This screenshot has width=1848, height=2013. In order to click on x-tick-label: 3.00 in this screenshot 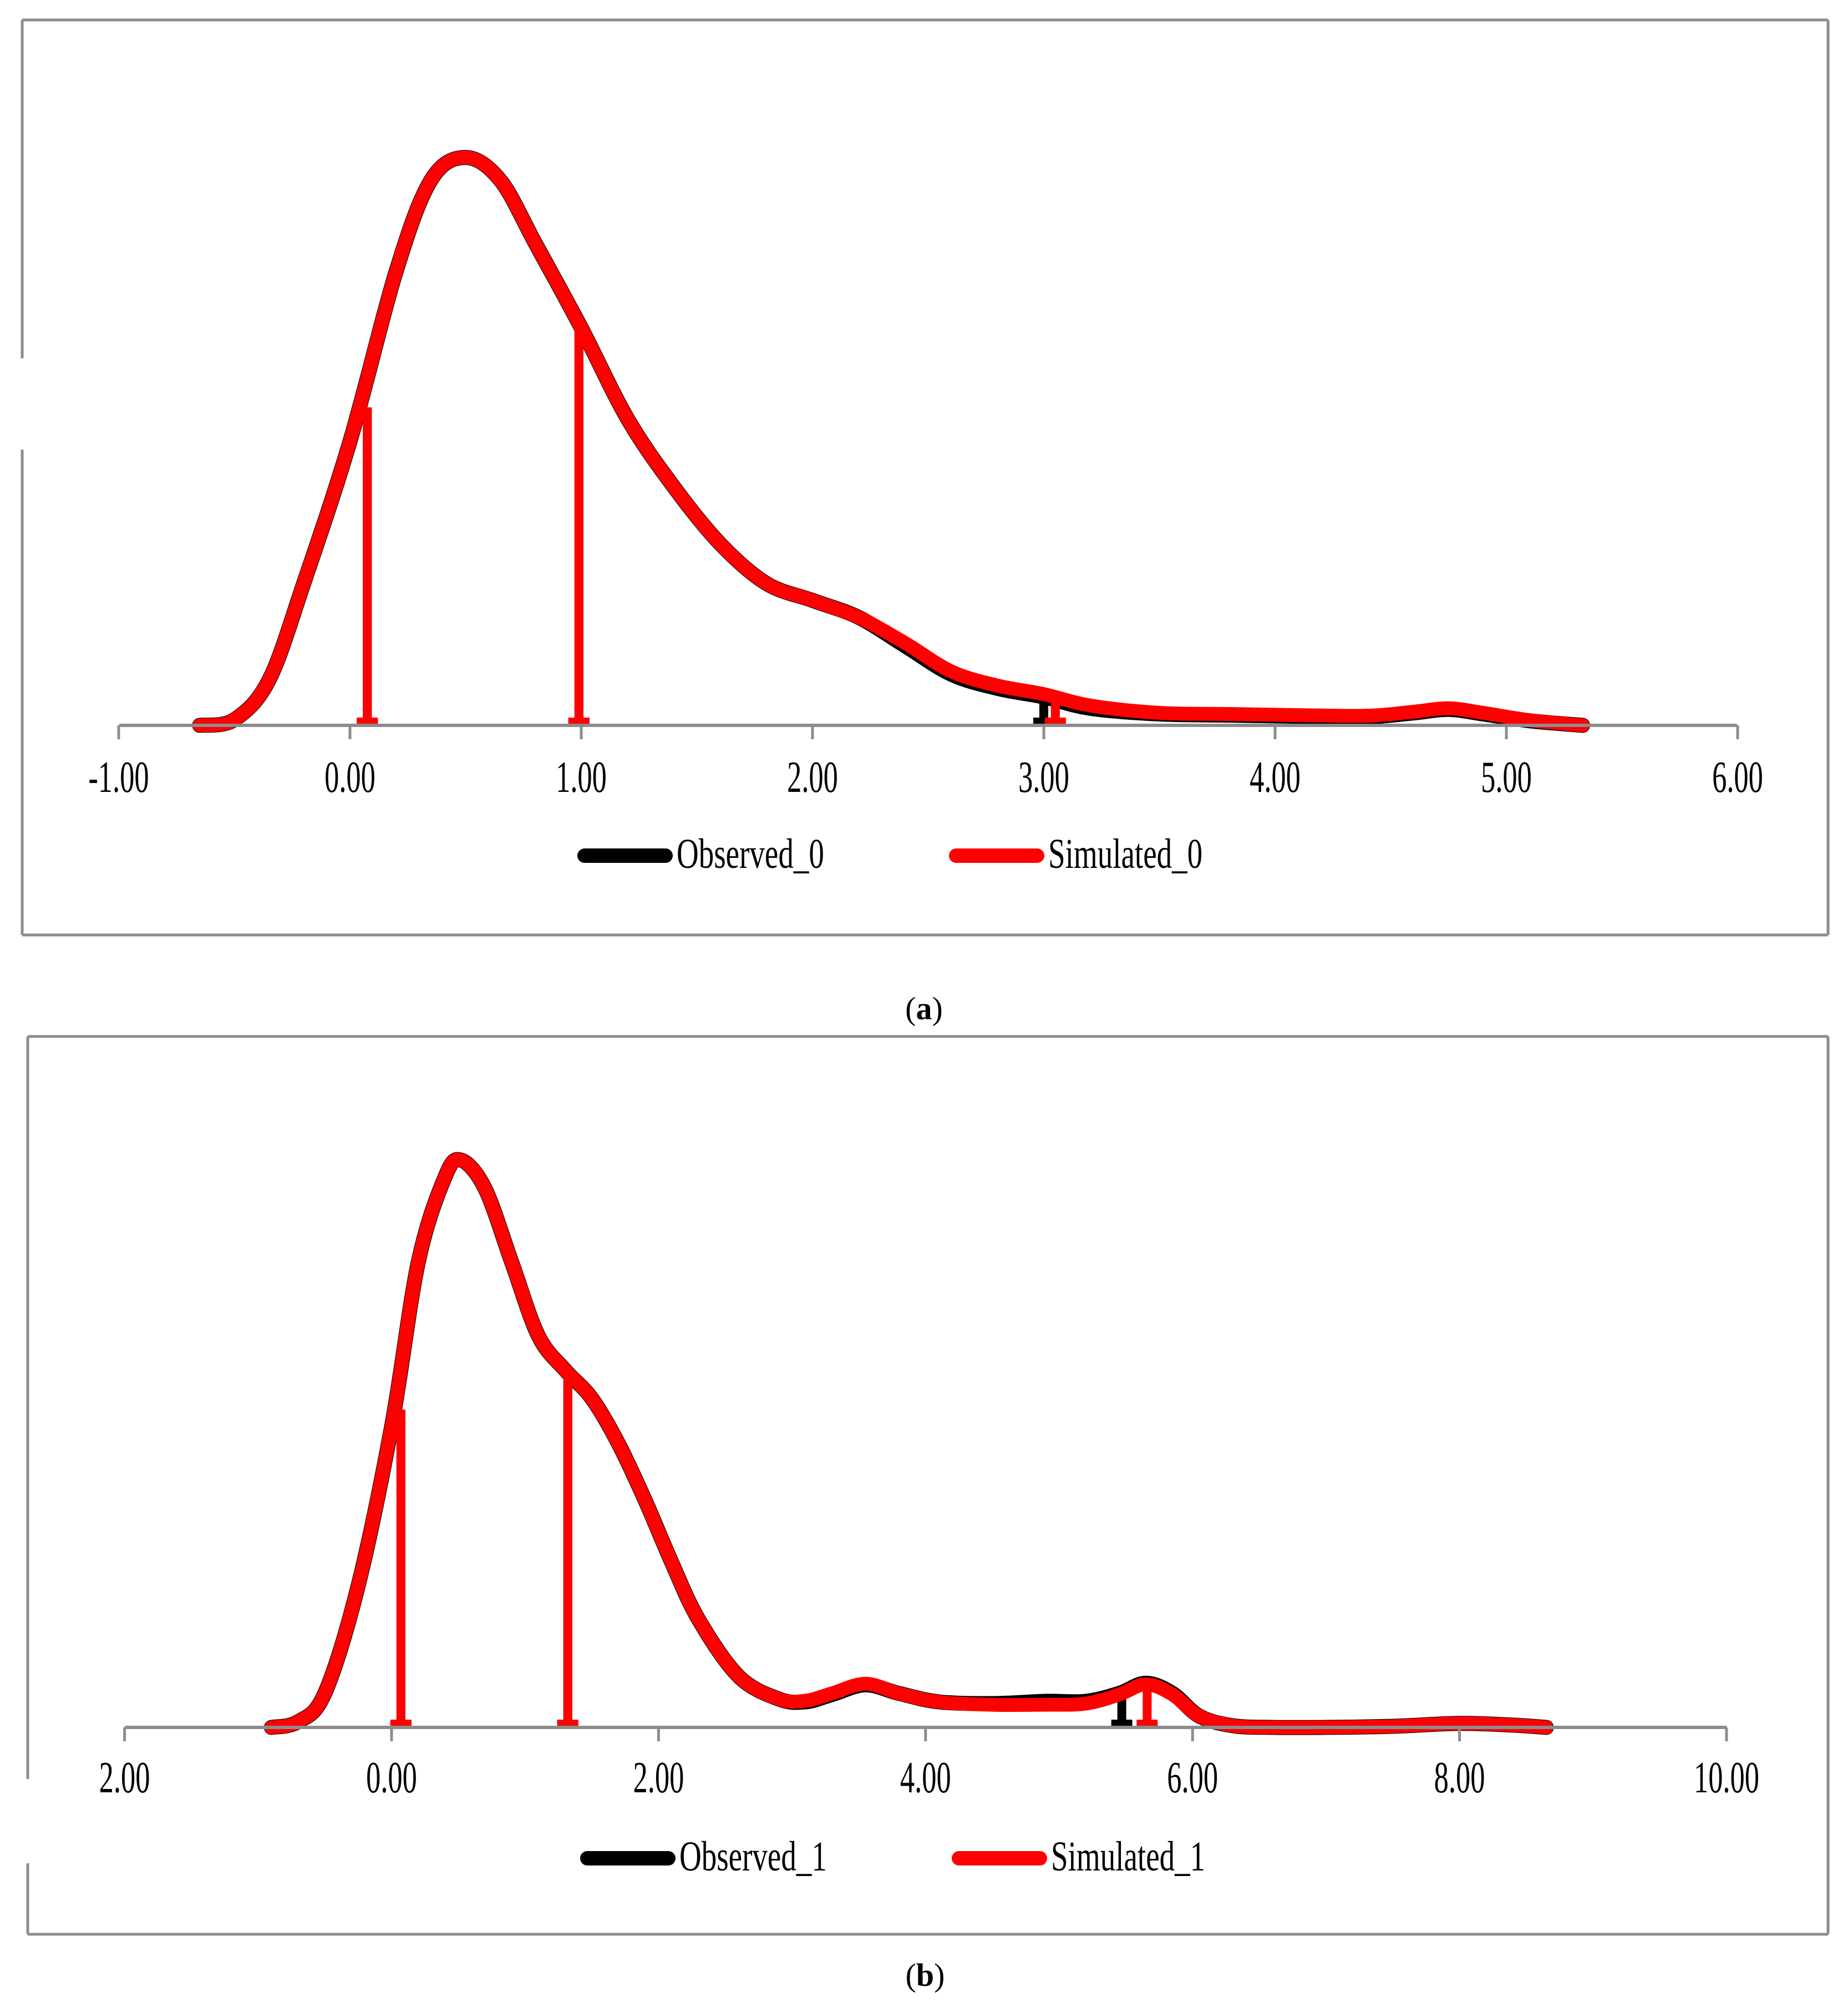, I will do `click(1043, 778)`.